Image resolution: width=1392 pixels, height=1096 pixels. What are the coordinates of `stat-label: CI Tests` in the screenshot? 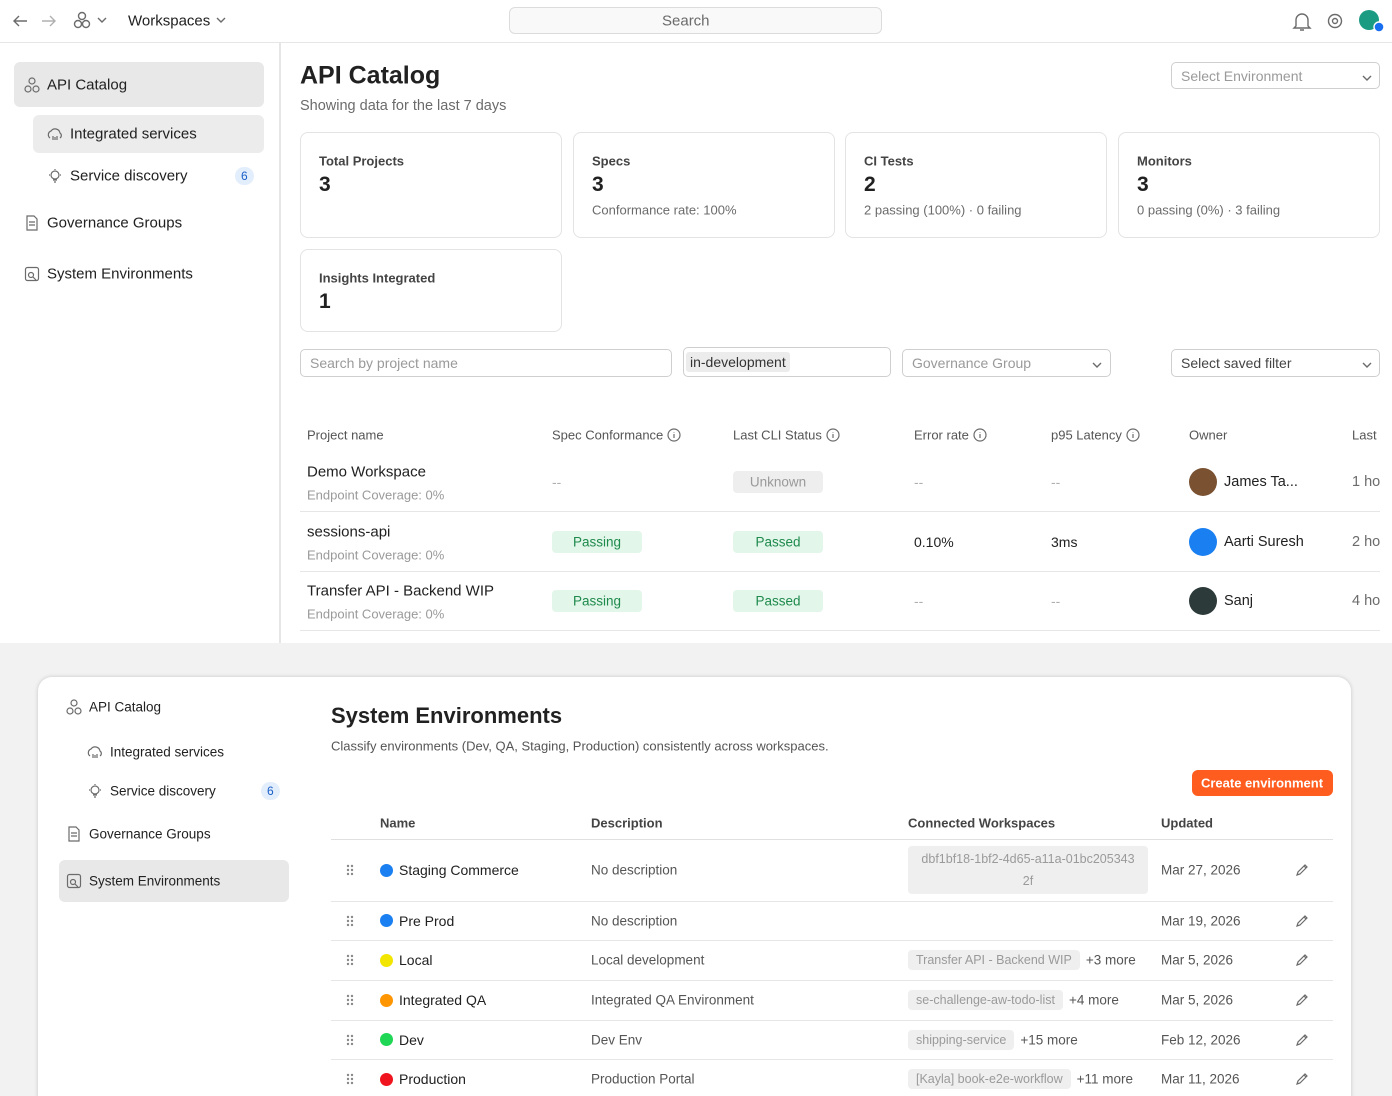 It's located at (889, 161).